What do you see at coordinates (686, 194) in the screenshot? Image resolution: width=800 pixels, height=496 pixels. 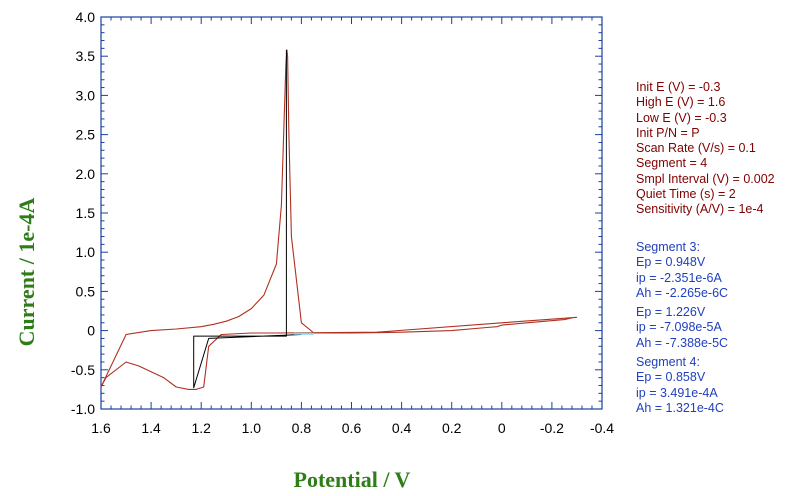 I see `parameter-line: Quiet Time (s) = 2` at bounding box center [686, 194].